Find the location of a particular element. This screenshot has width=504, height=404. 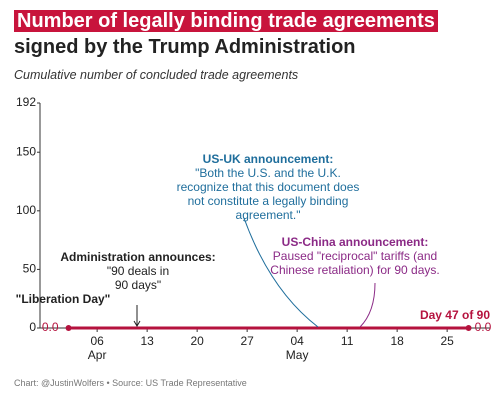

y-tick-label: 50 is located at coordinates (30, 269).